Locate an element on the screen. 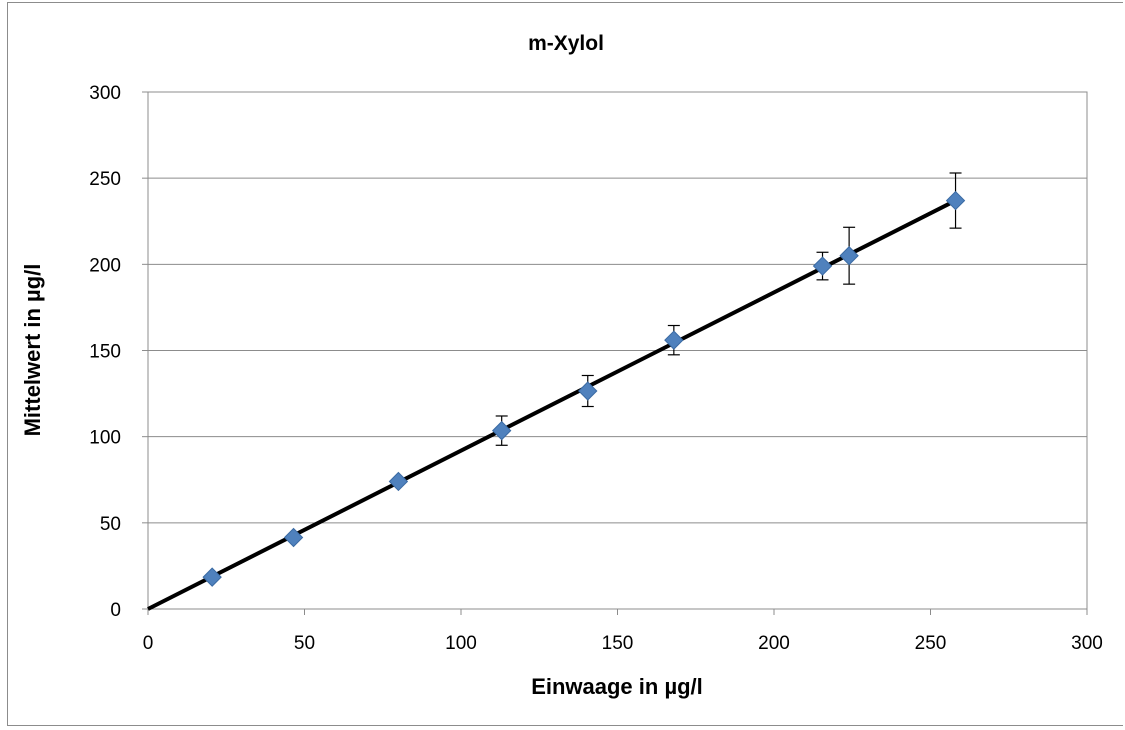 This screenshot has height=730, width=1125. x-tick-label: 200 is located at coordinates (774, 643).